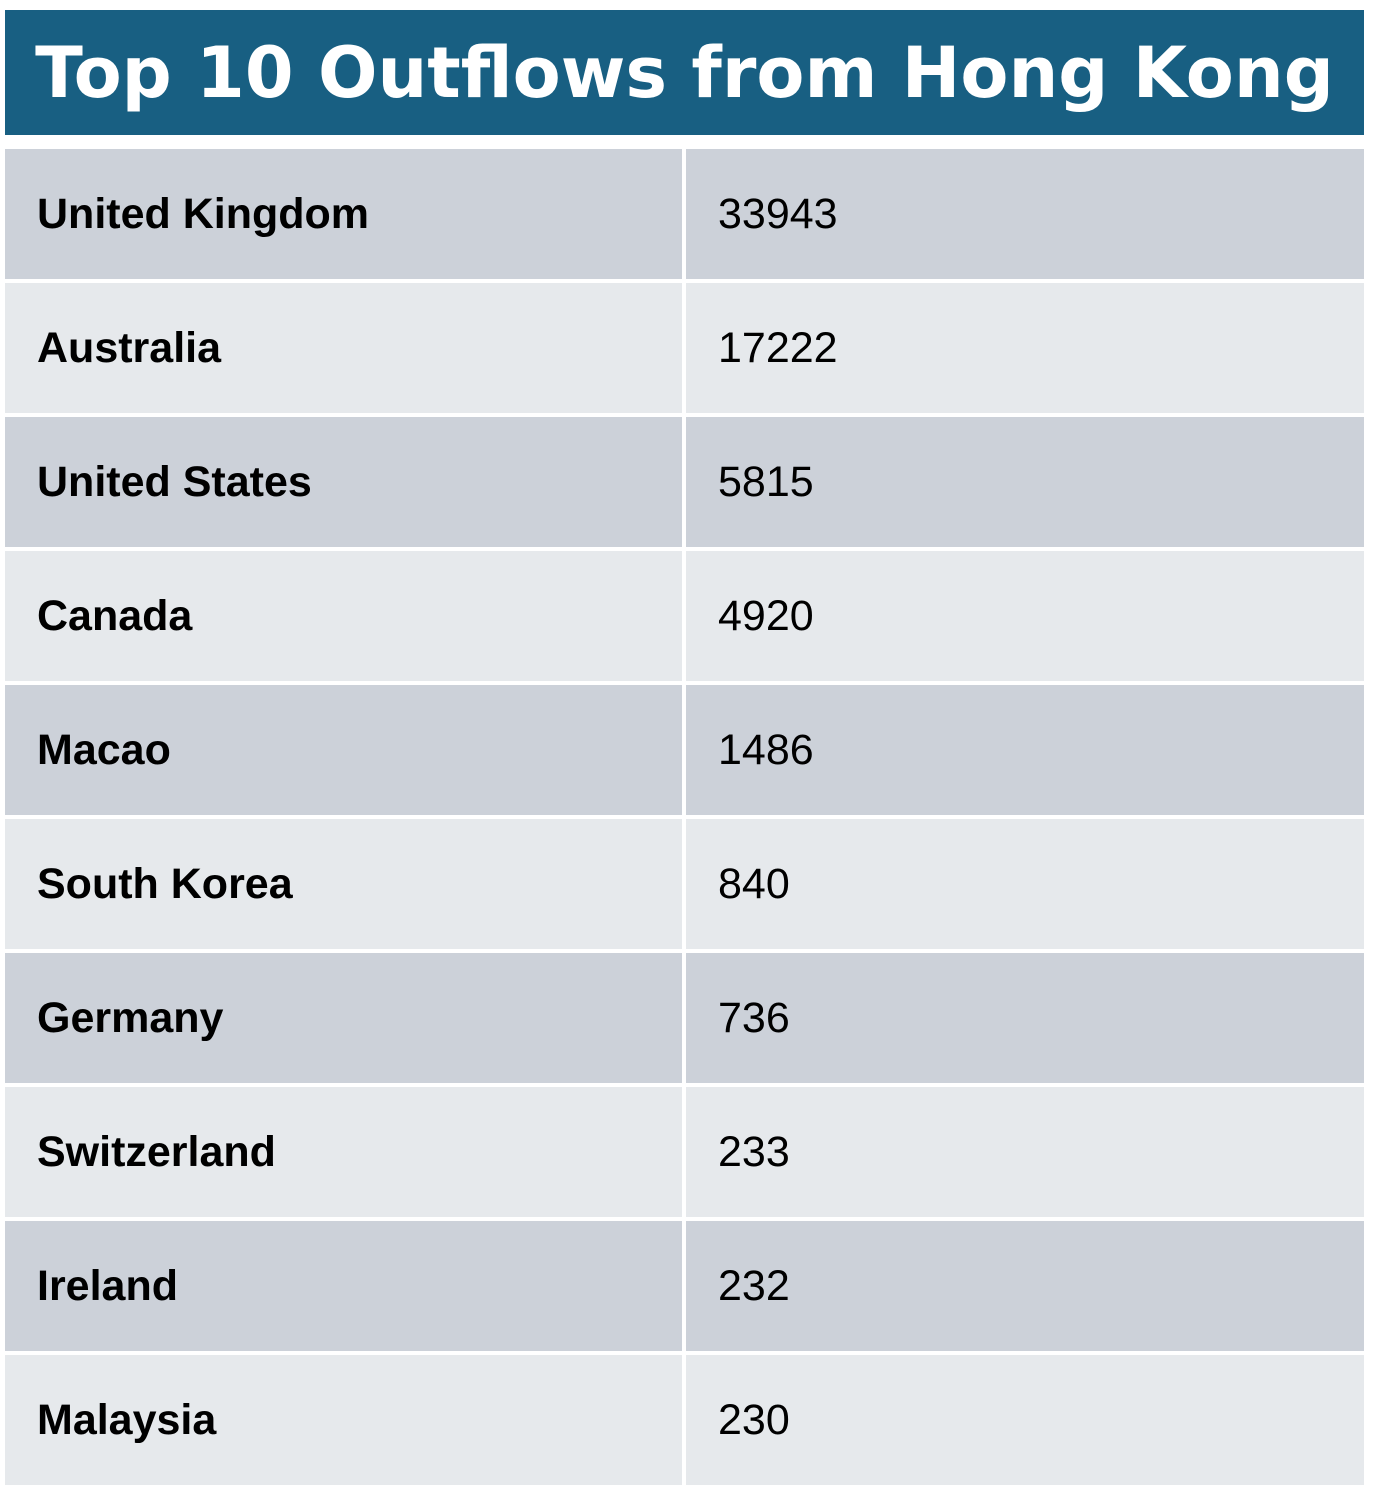 This screenshot has width=1376, height=1485. I want to click on value-cell: 33943, so click(1025, 214).